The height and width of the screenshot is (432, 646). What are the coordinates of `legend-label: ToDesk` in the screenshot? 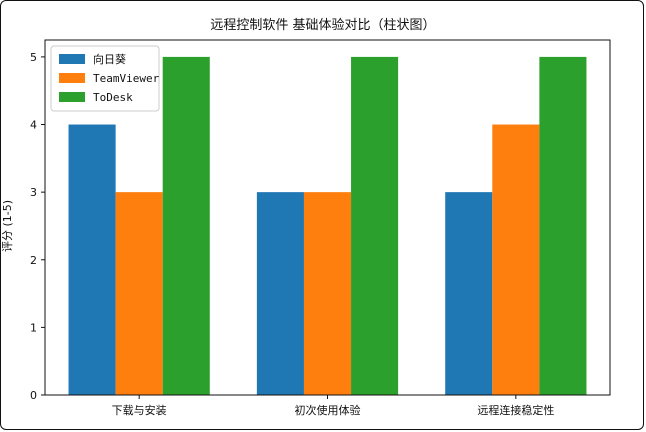 It's located at (113, 97).